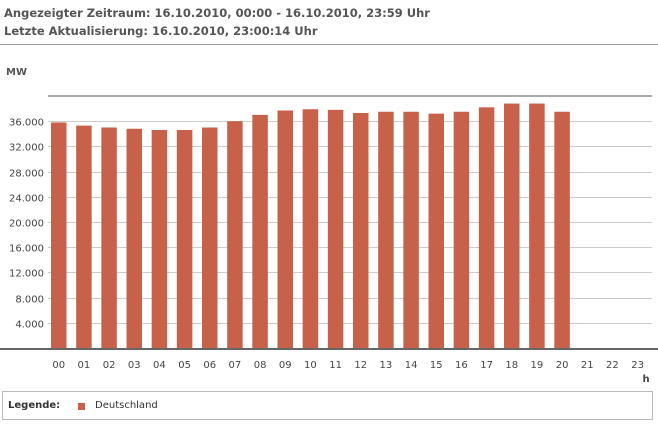 The image size is (658, 426). I want to click on x-tick-label: 08, so click(260, 365).